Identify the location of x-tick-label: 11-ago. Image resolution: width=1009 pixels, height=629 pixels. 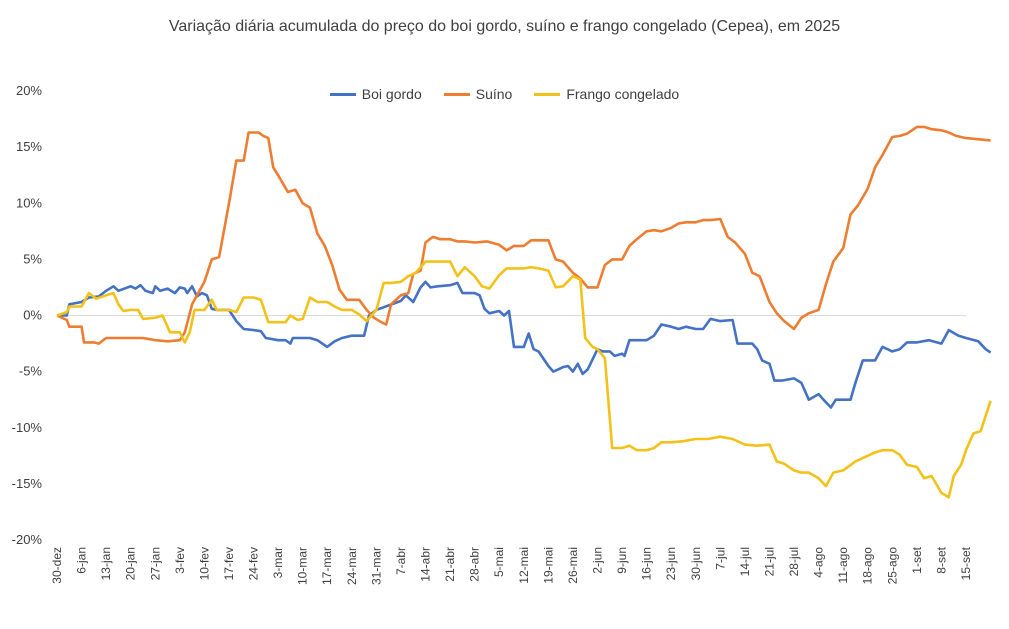
(843, 565).